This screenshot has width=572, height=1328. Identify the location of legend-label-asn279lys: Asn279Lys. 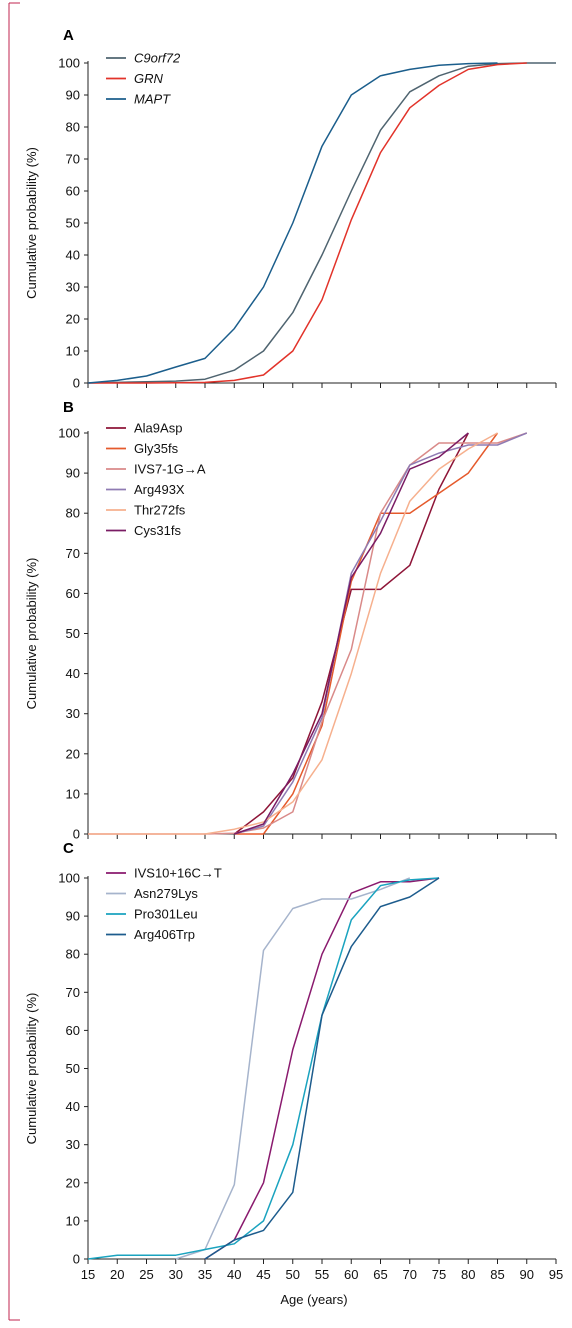
(166, 893).